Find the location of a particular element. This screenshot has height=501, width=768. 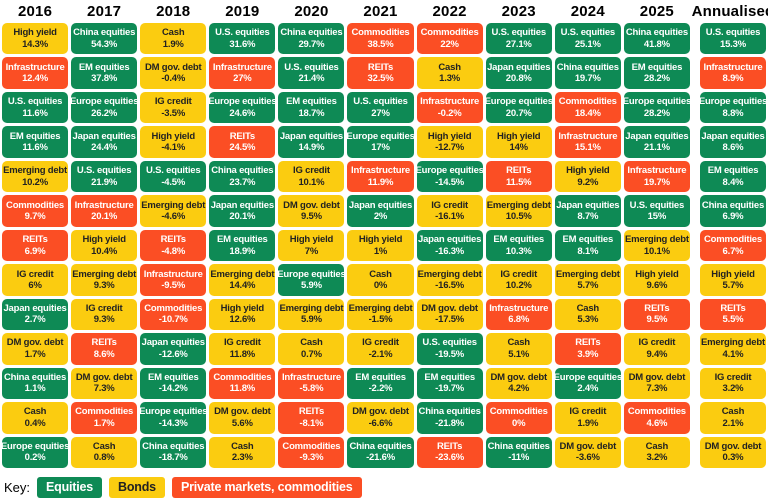

asset-return-value: 5.9% is located at coordinates (311, 320).